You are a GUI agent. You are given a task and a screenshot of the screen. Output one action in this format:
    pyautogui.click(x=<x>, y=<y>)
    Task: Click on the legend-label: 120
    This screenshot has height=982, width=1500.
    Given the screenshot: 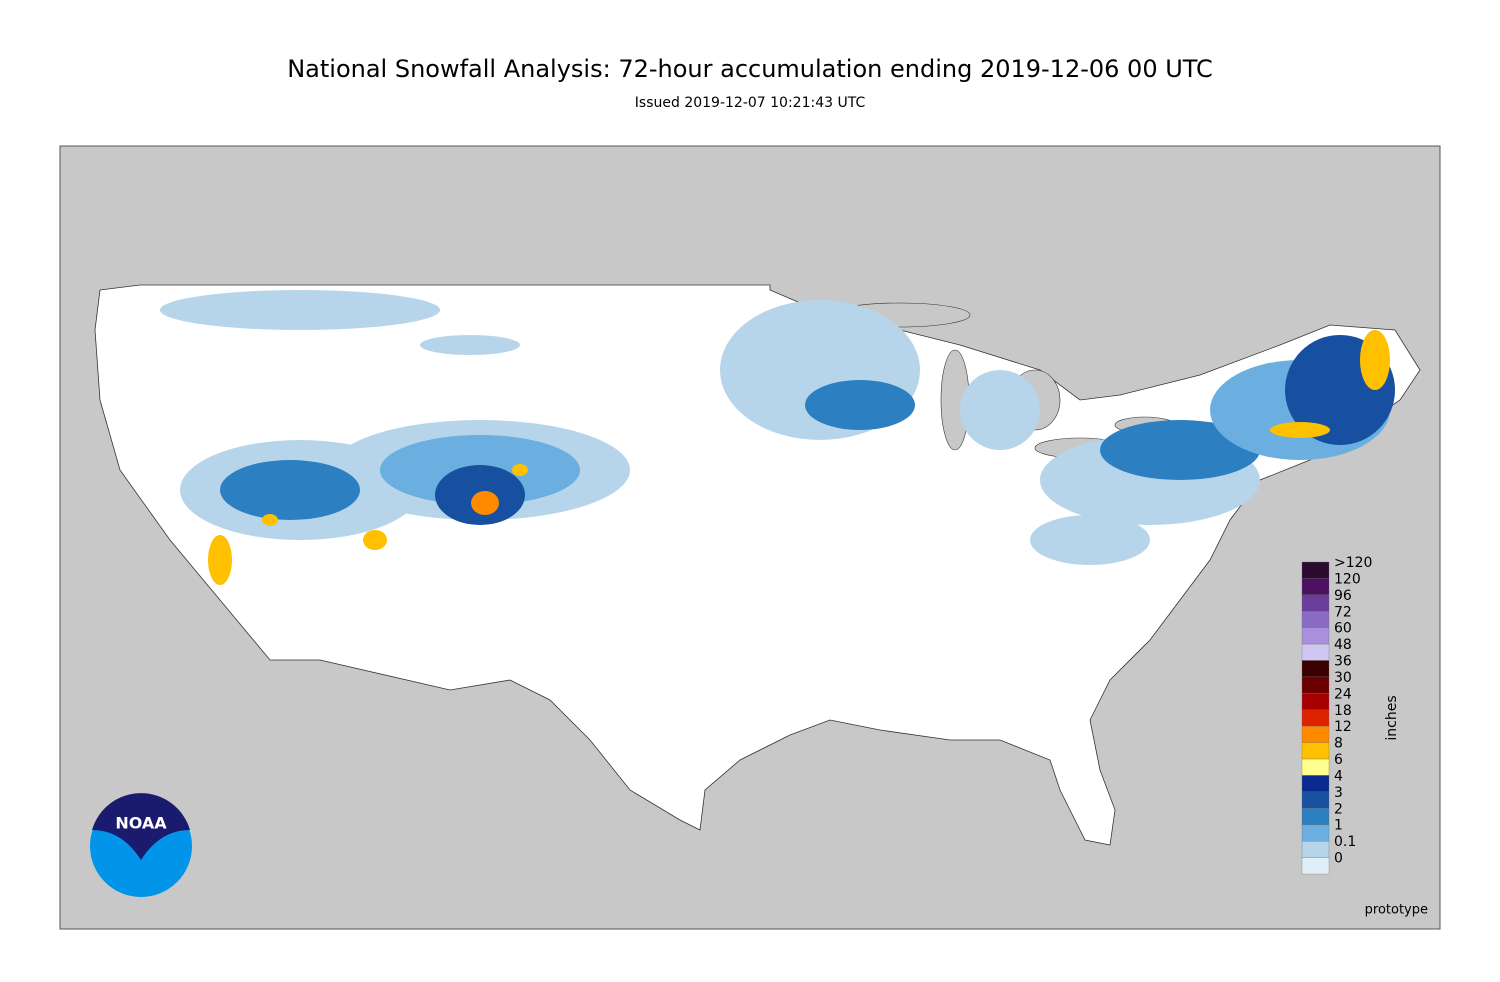 What is the action you would take?
    pyautogui.click(x=1347, y=579)
    